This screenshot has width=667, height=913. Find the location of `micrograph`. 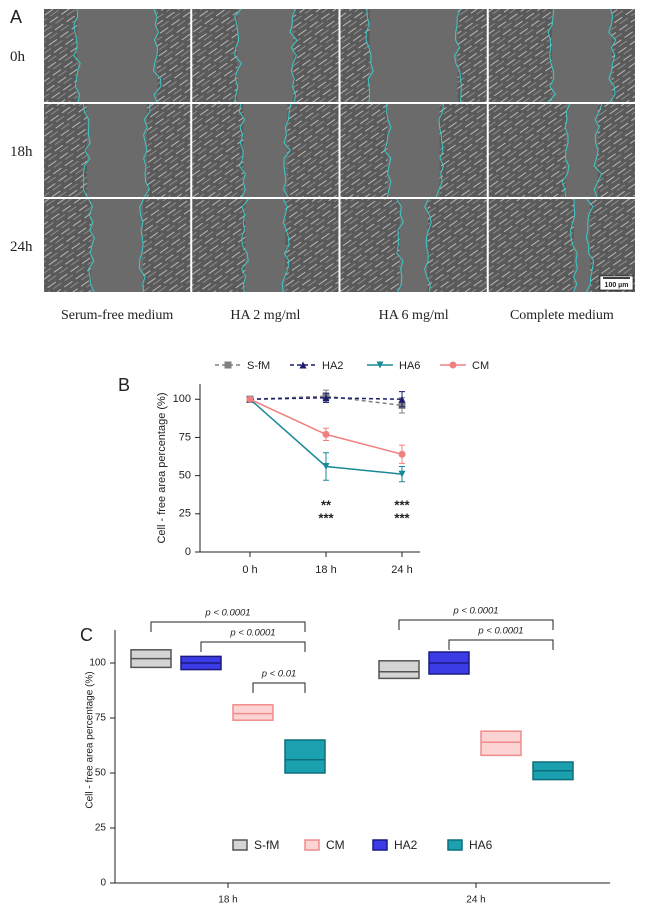

micrograph is located at coordinates (561, 150).